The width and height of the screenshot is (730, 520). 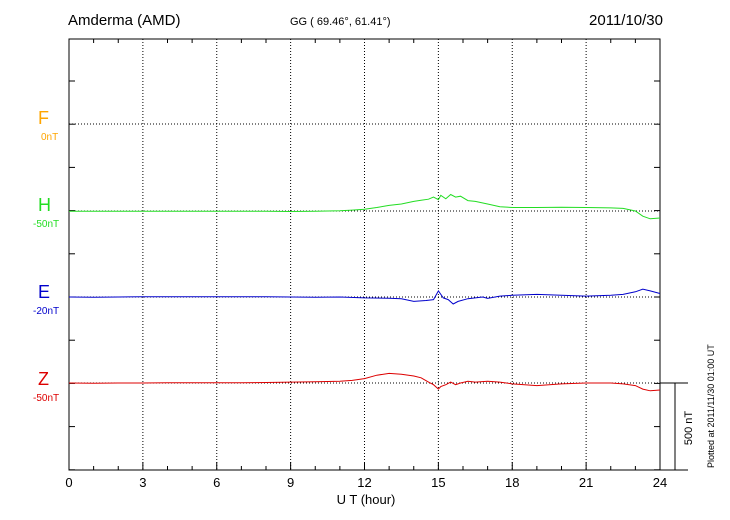 I want to click on x-tick-label: 21, so click(x=586, y=482).